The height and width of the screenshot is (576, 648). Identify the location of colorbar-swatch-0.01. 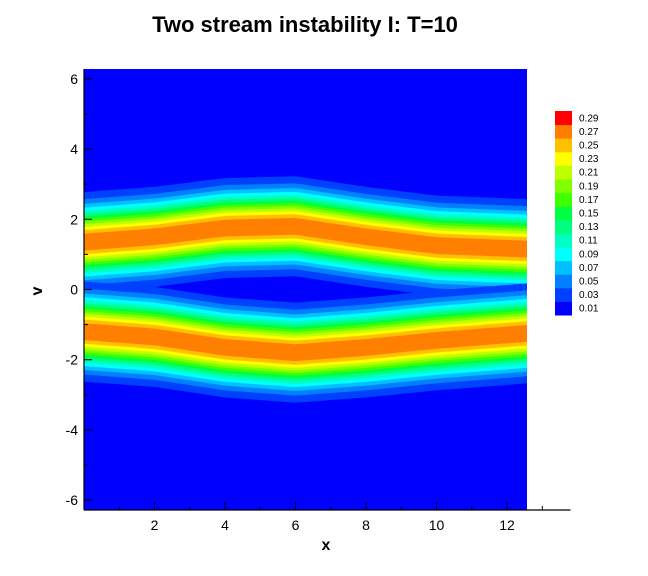
(563, 308).